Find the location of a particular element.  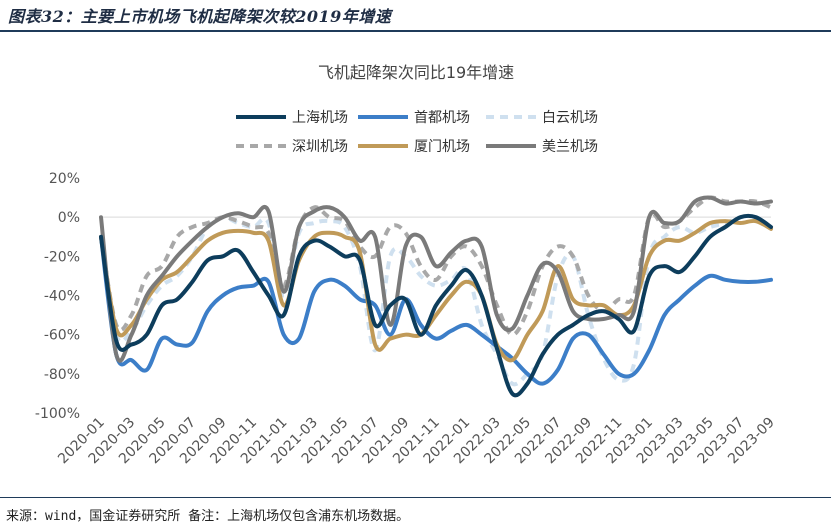

legend-label: 首都机场 is located at coordinates (442, 118).